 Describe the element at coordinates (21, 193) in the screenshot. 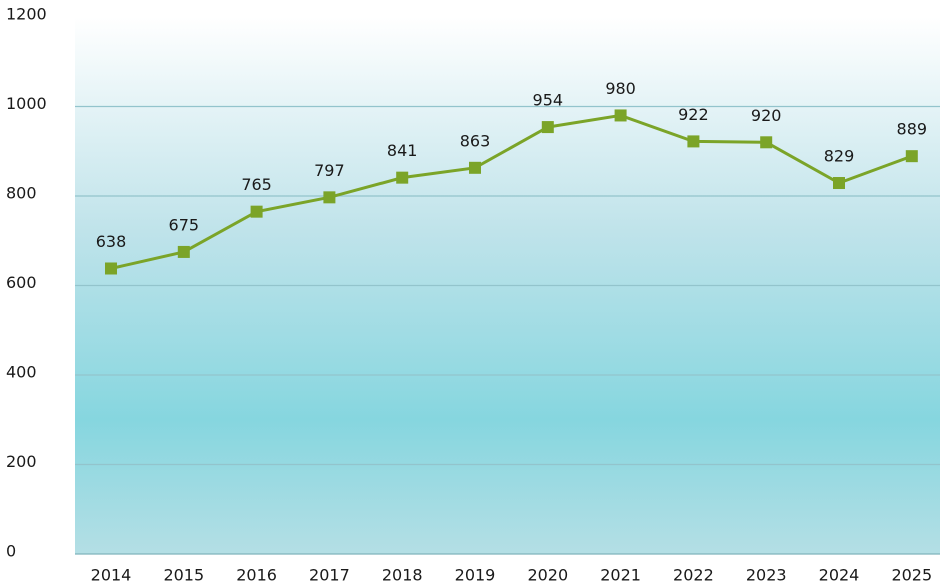

I see `y-tick-label: 800` at that location.